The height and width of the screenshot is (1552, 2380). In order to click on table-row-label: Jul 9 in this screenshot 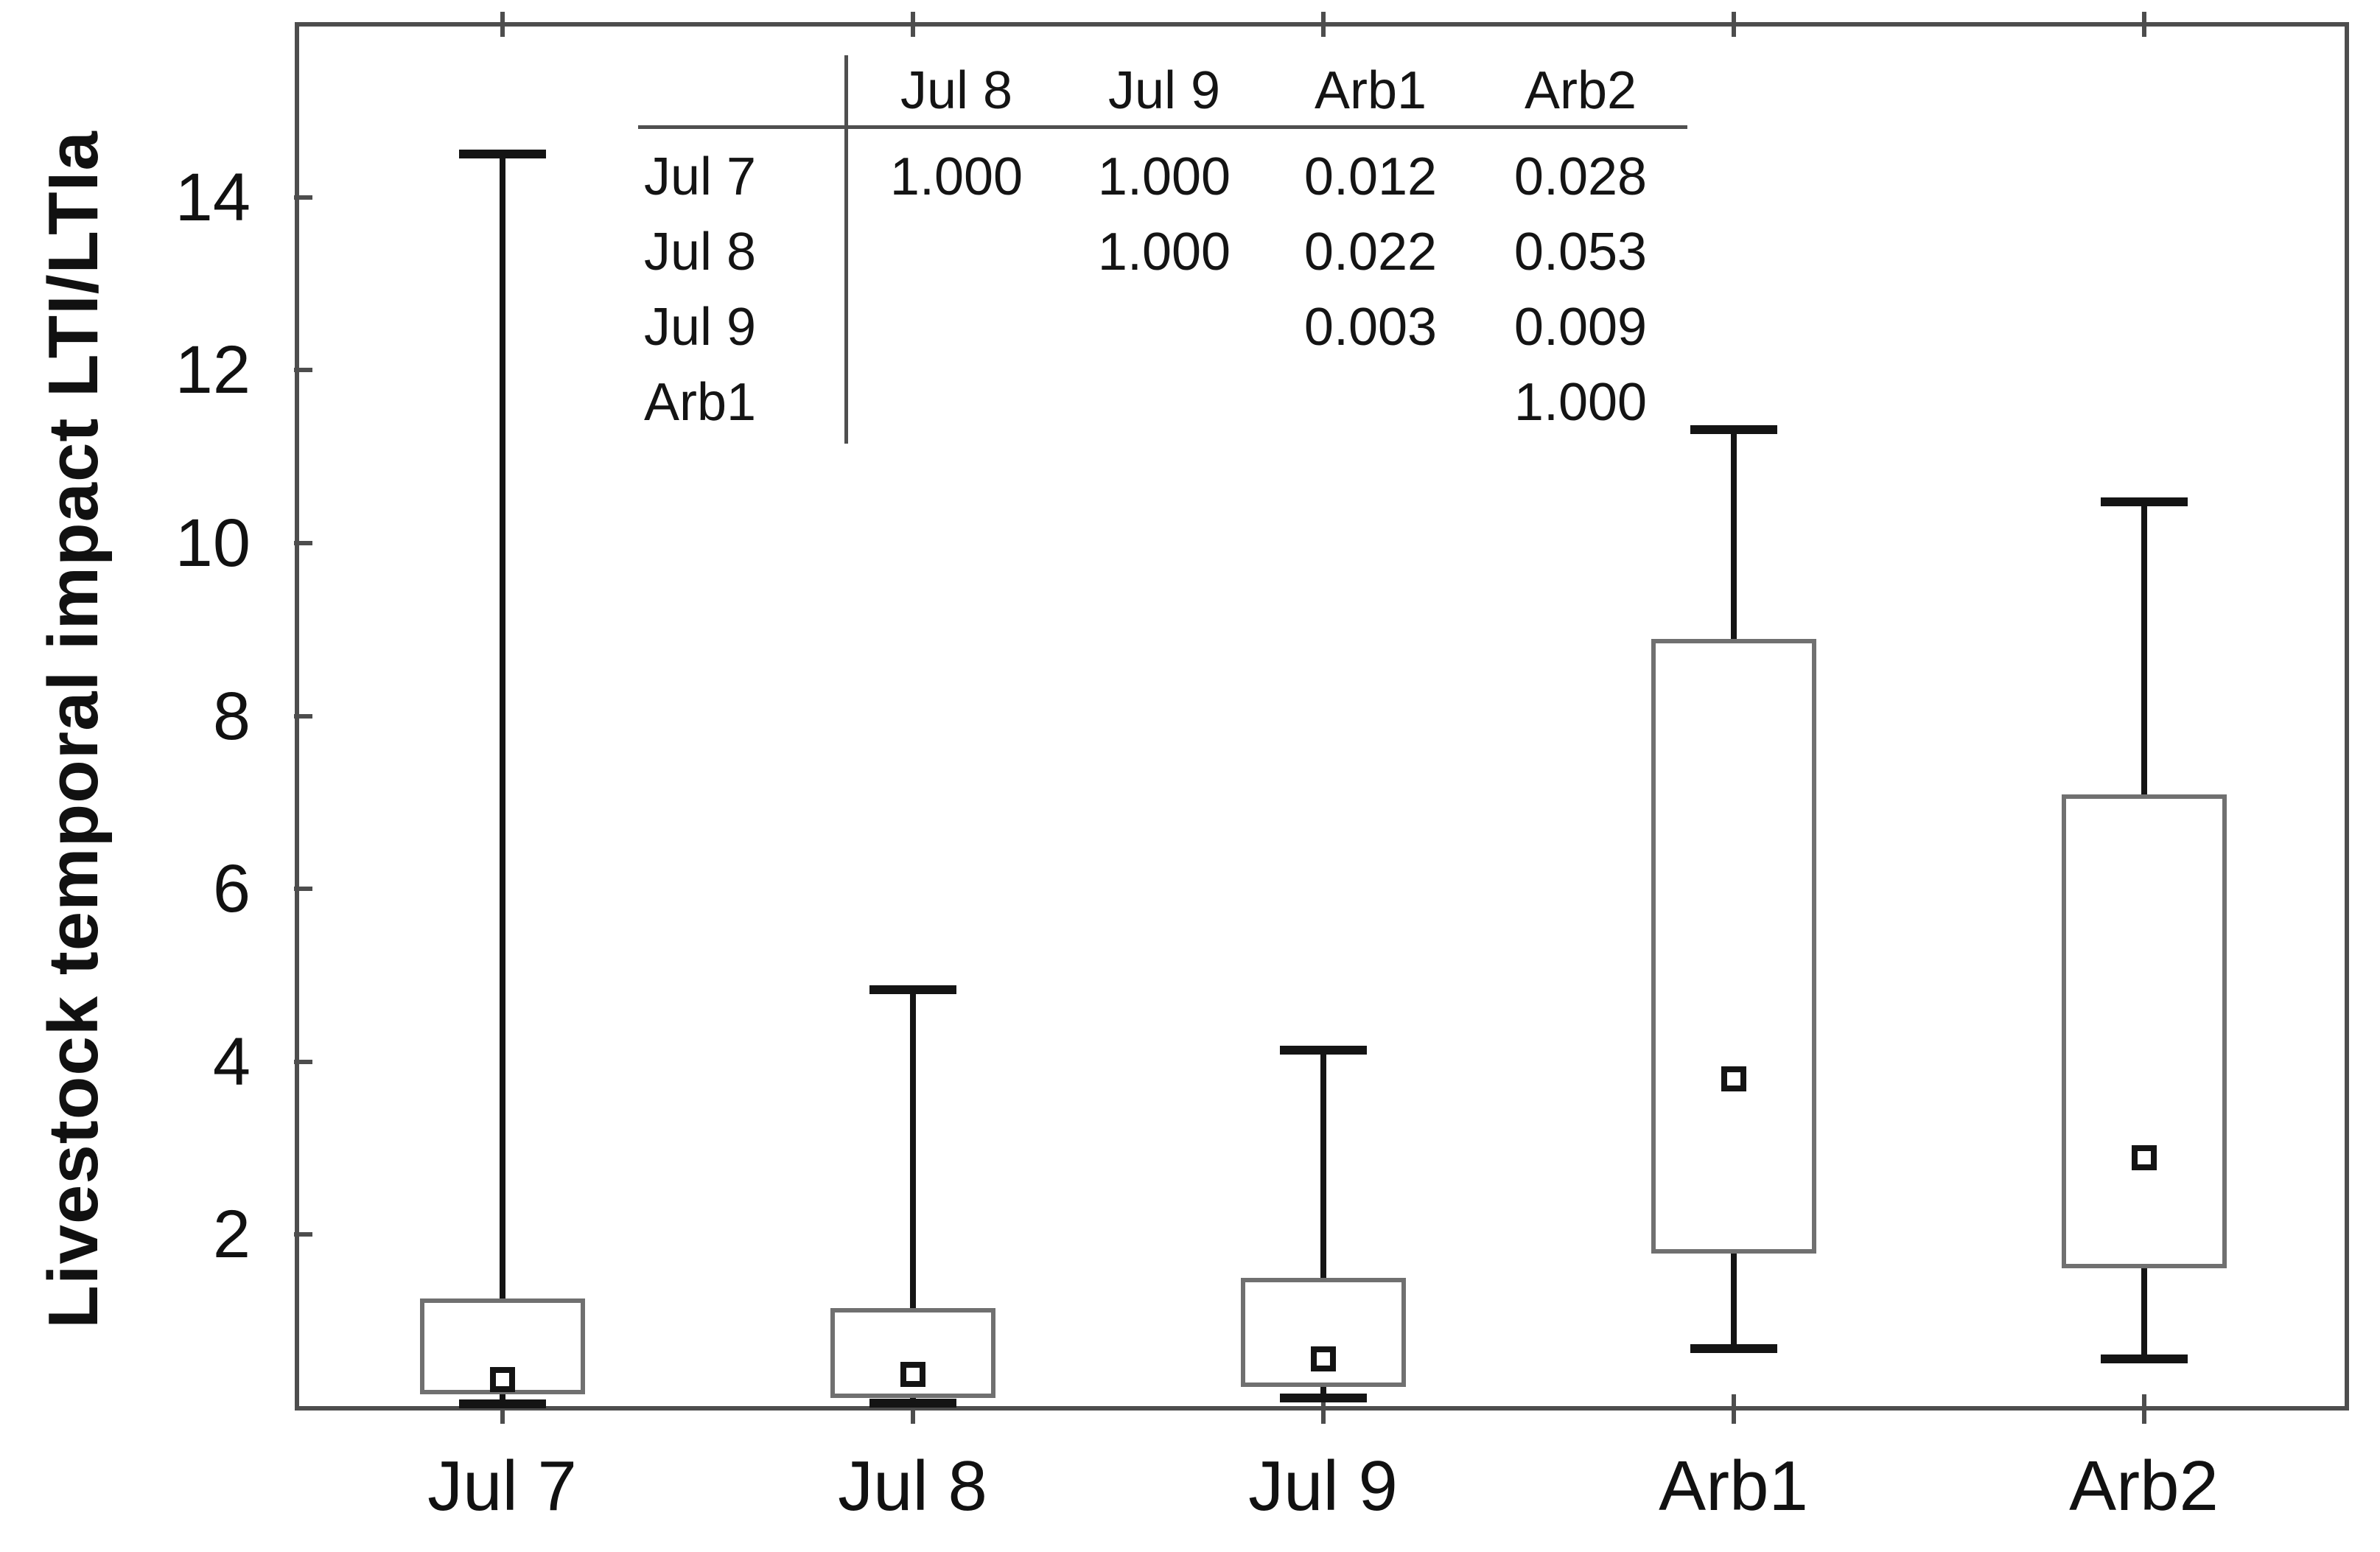, I will do `click(700, 327)`.